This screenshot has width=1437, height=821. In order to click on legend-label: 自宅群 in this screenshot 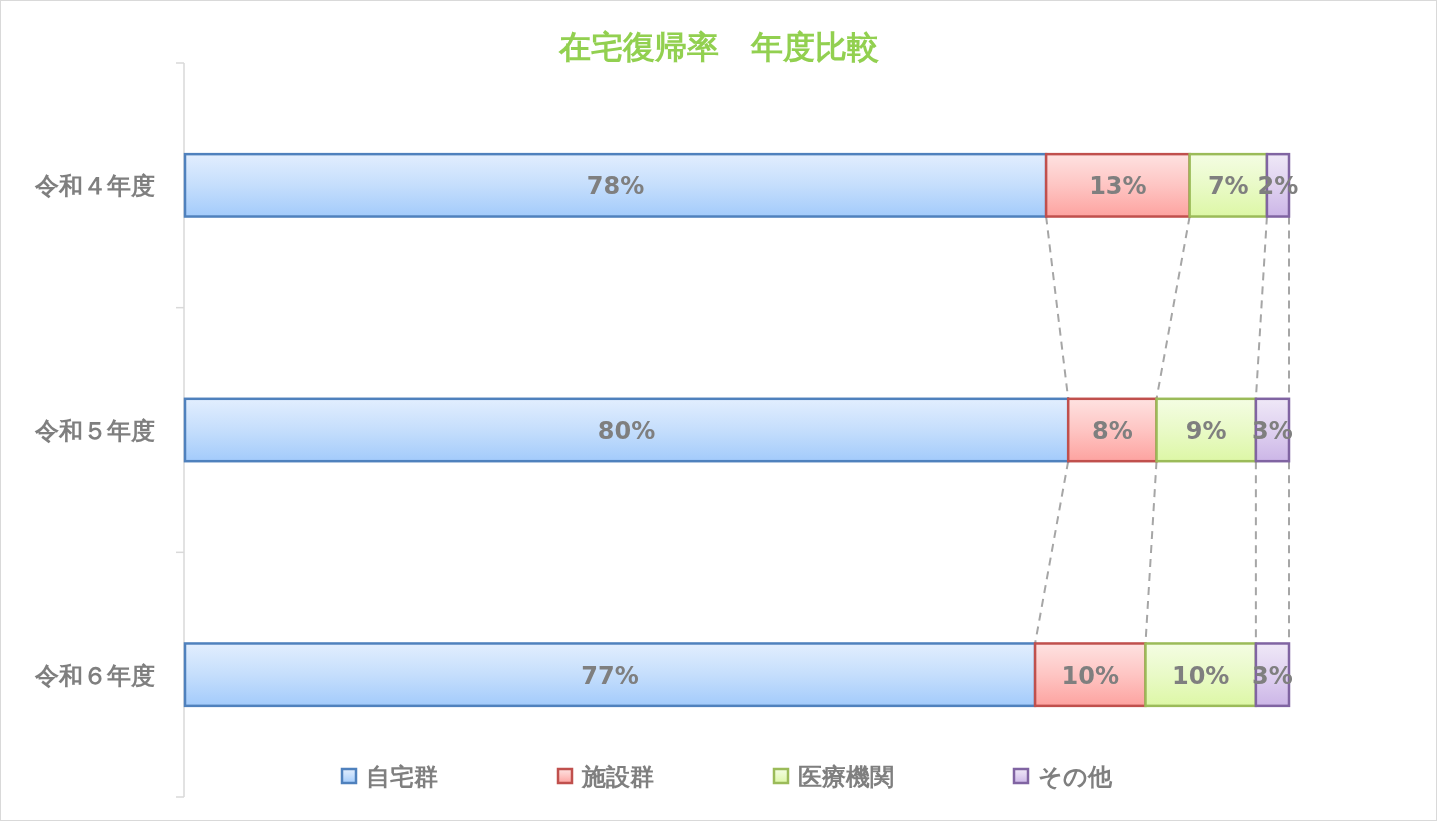, I will do `click(402, 777)`.